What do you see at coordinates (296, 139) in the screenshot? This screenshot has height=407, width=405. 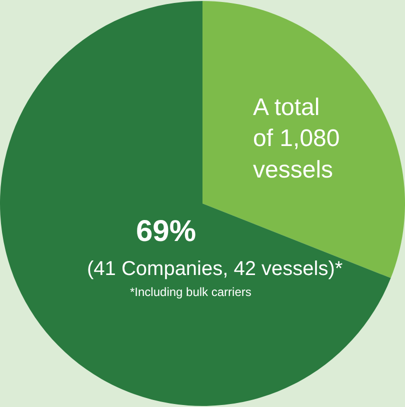 I see `text: A total of 1,080 vessels` at bounding box center [296, 139].